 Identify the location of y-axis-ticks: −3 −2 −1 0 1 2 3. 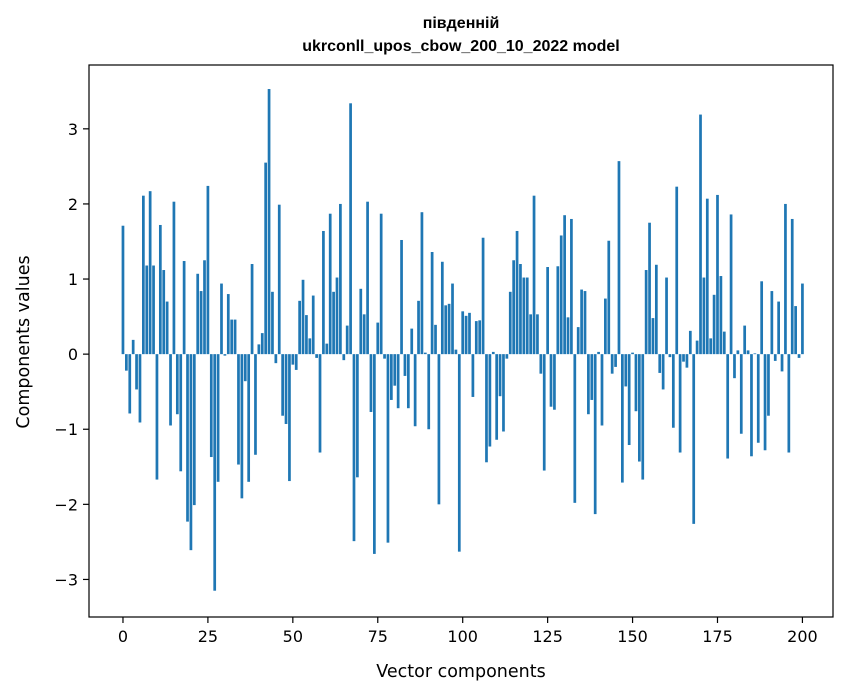
(71, 354).